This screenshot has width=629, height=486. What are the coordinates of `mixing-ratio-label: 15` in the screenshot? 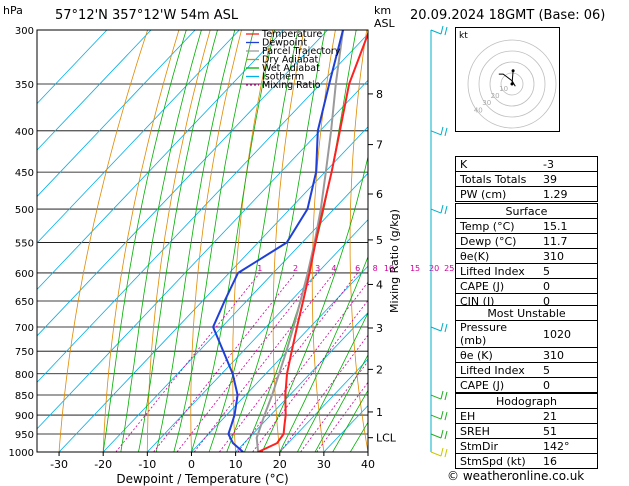 It's located at (415, 268).